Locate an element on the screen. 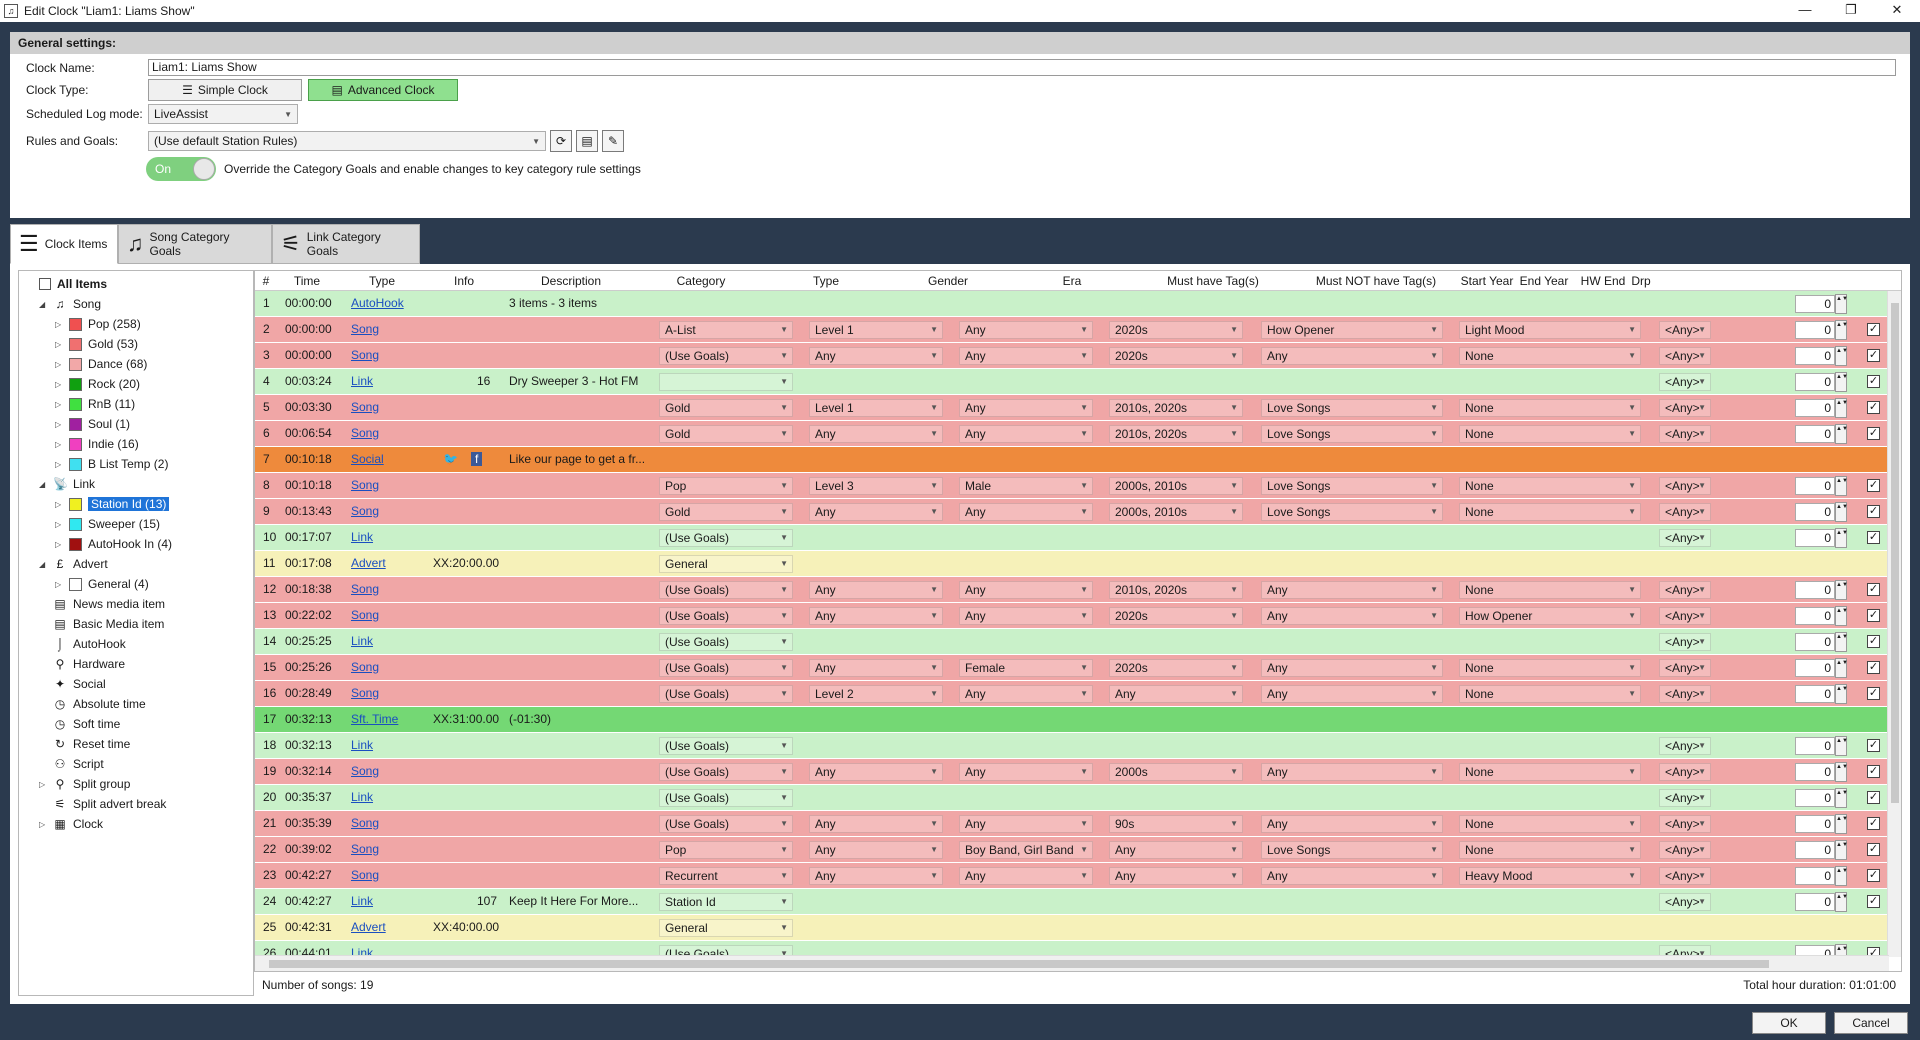 This screenshot has width=1920, height=1040. tree-node: ↻ Reset time is located at coordinates (84, 744).